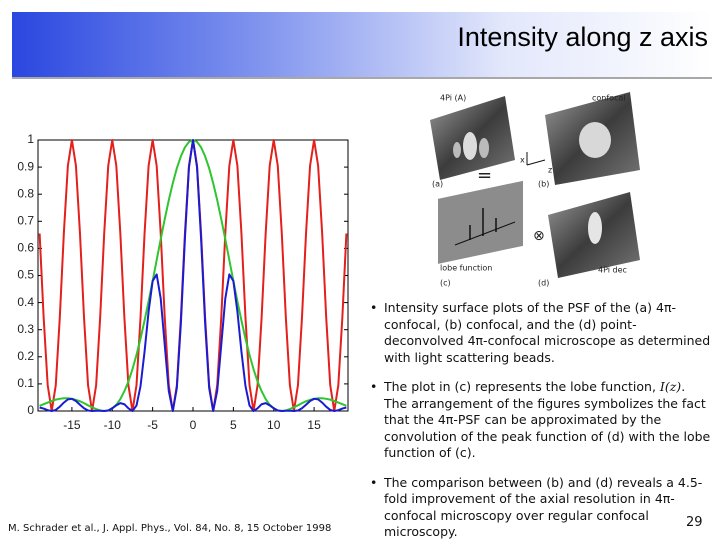  I want to click on y-tick-label: 0.3, so click(25, 329).